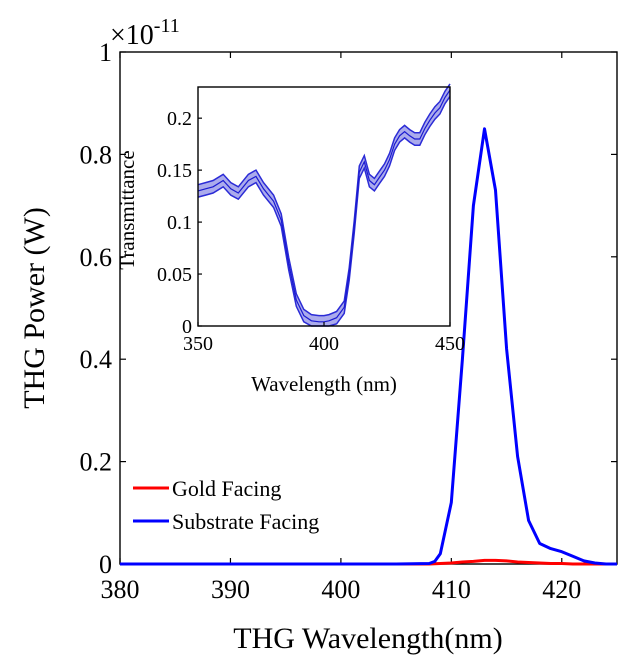 The width and height of the screenshot is (625, 656). What do you see at coordinates (198, 344) in the screenshot?
I see `inset-x-tick-label: 350` at bounding box center [198, 344].